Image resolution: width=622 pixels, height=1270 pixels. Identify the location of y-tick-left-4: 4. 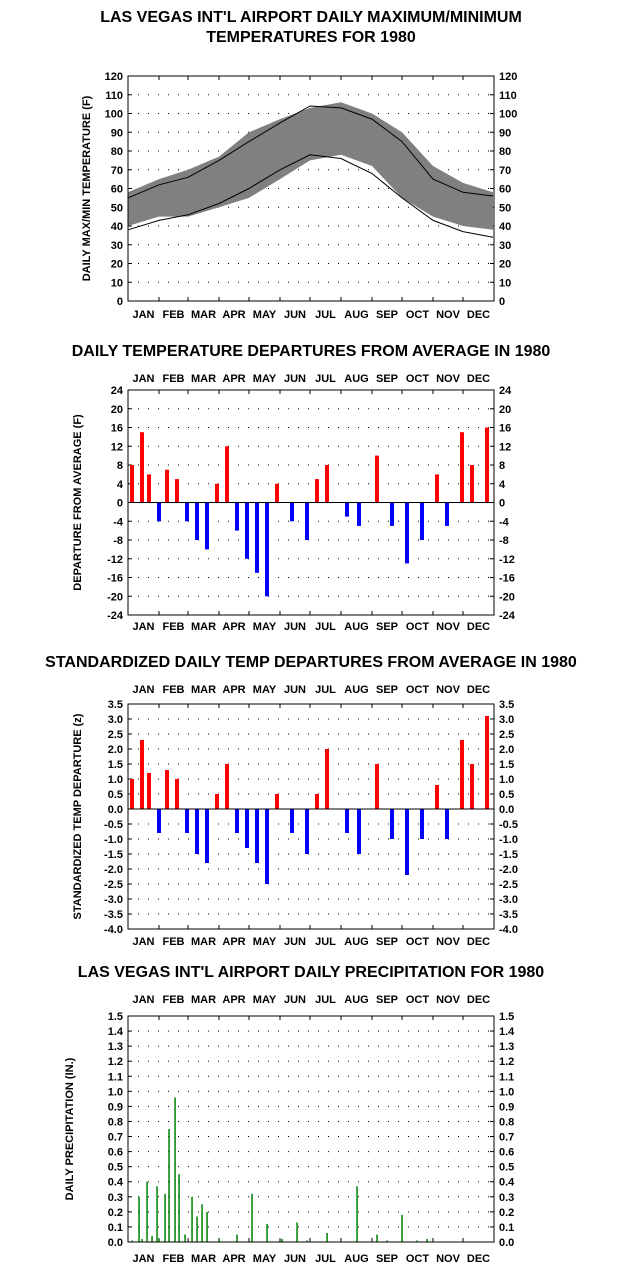
(120, 485).